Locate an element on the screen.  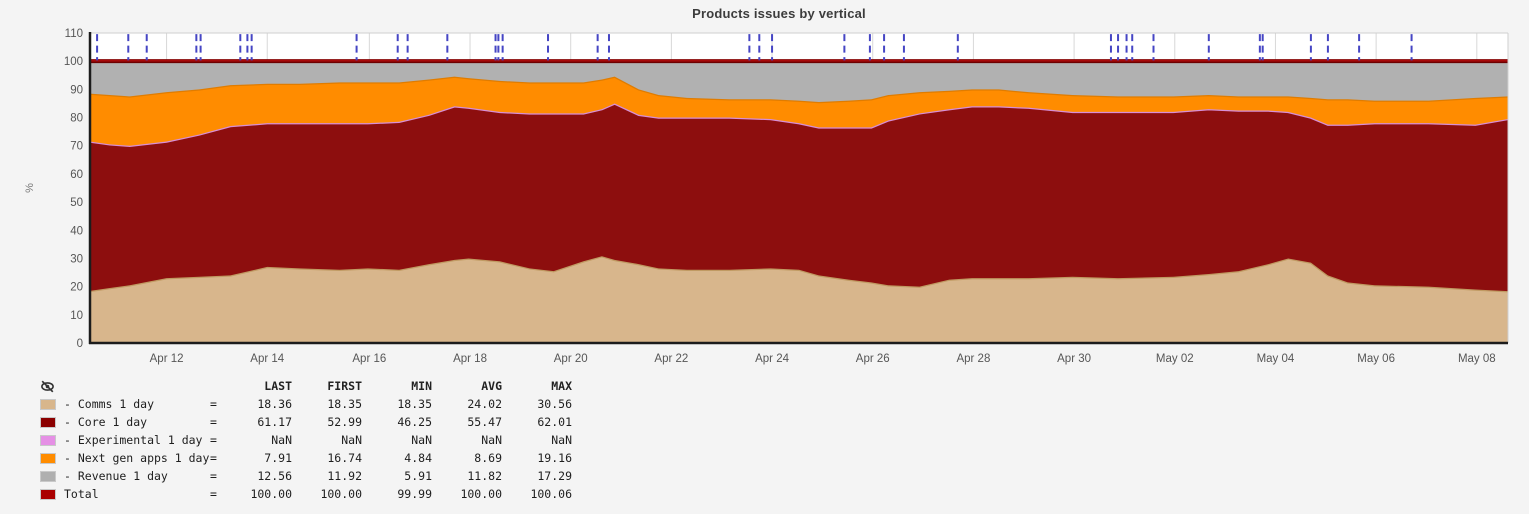
legend-swatch-revenue-1-day is located at coordinates (48, 476).